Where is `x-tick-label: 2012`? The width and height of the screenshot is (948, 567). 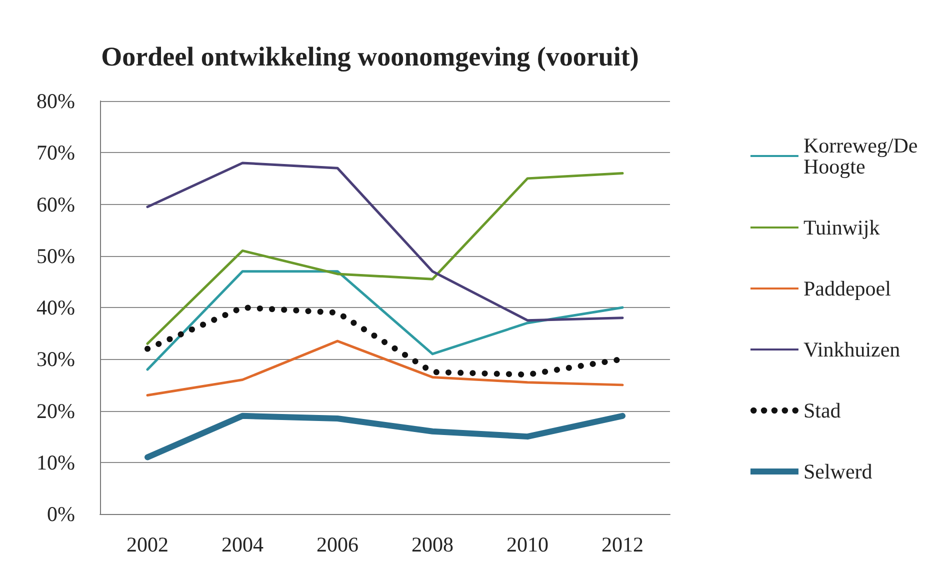
x-tick-label: 2012 is located at coordinates (623, 544).